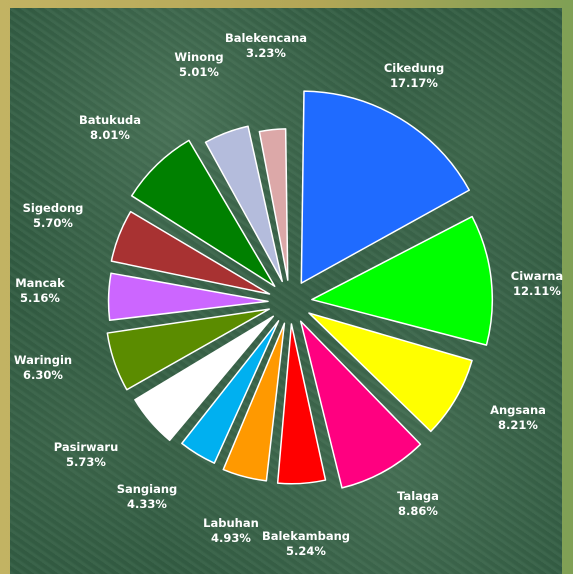  I want to click on pie-slice-pasirwaru, so click(204, 378).